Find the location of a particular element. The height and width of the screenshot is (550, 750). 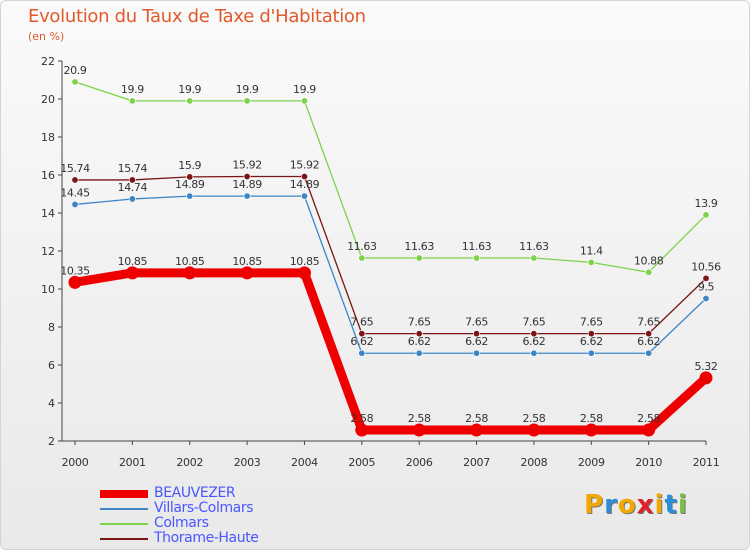

data-label: 20.9 is located at coordinates (75, 70).